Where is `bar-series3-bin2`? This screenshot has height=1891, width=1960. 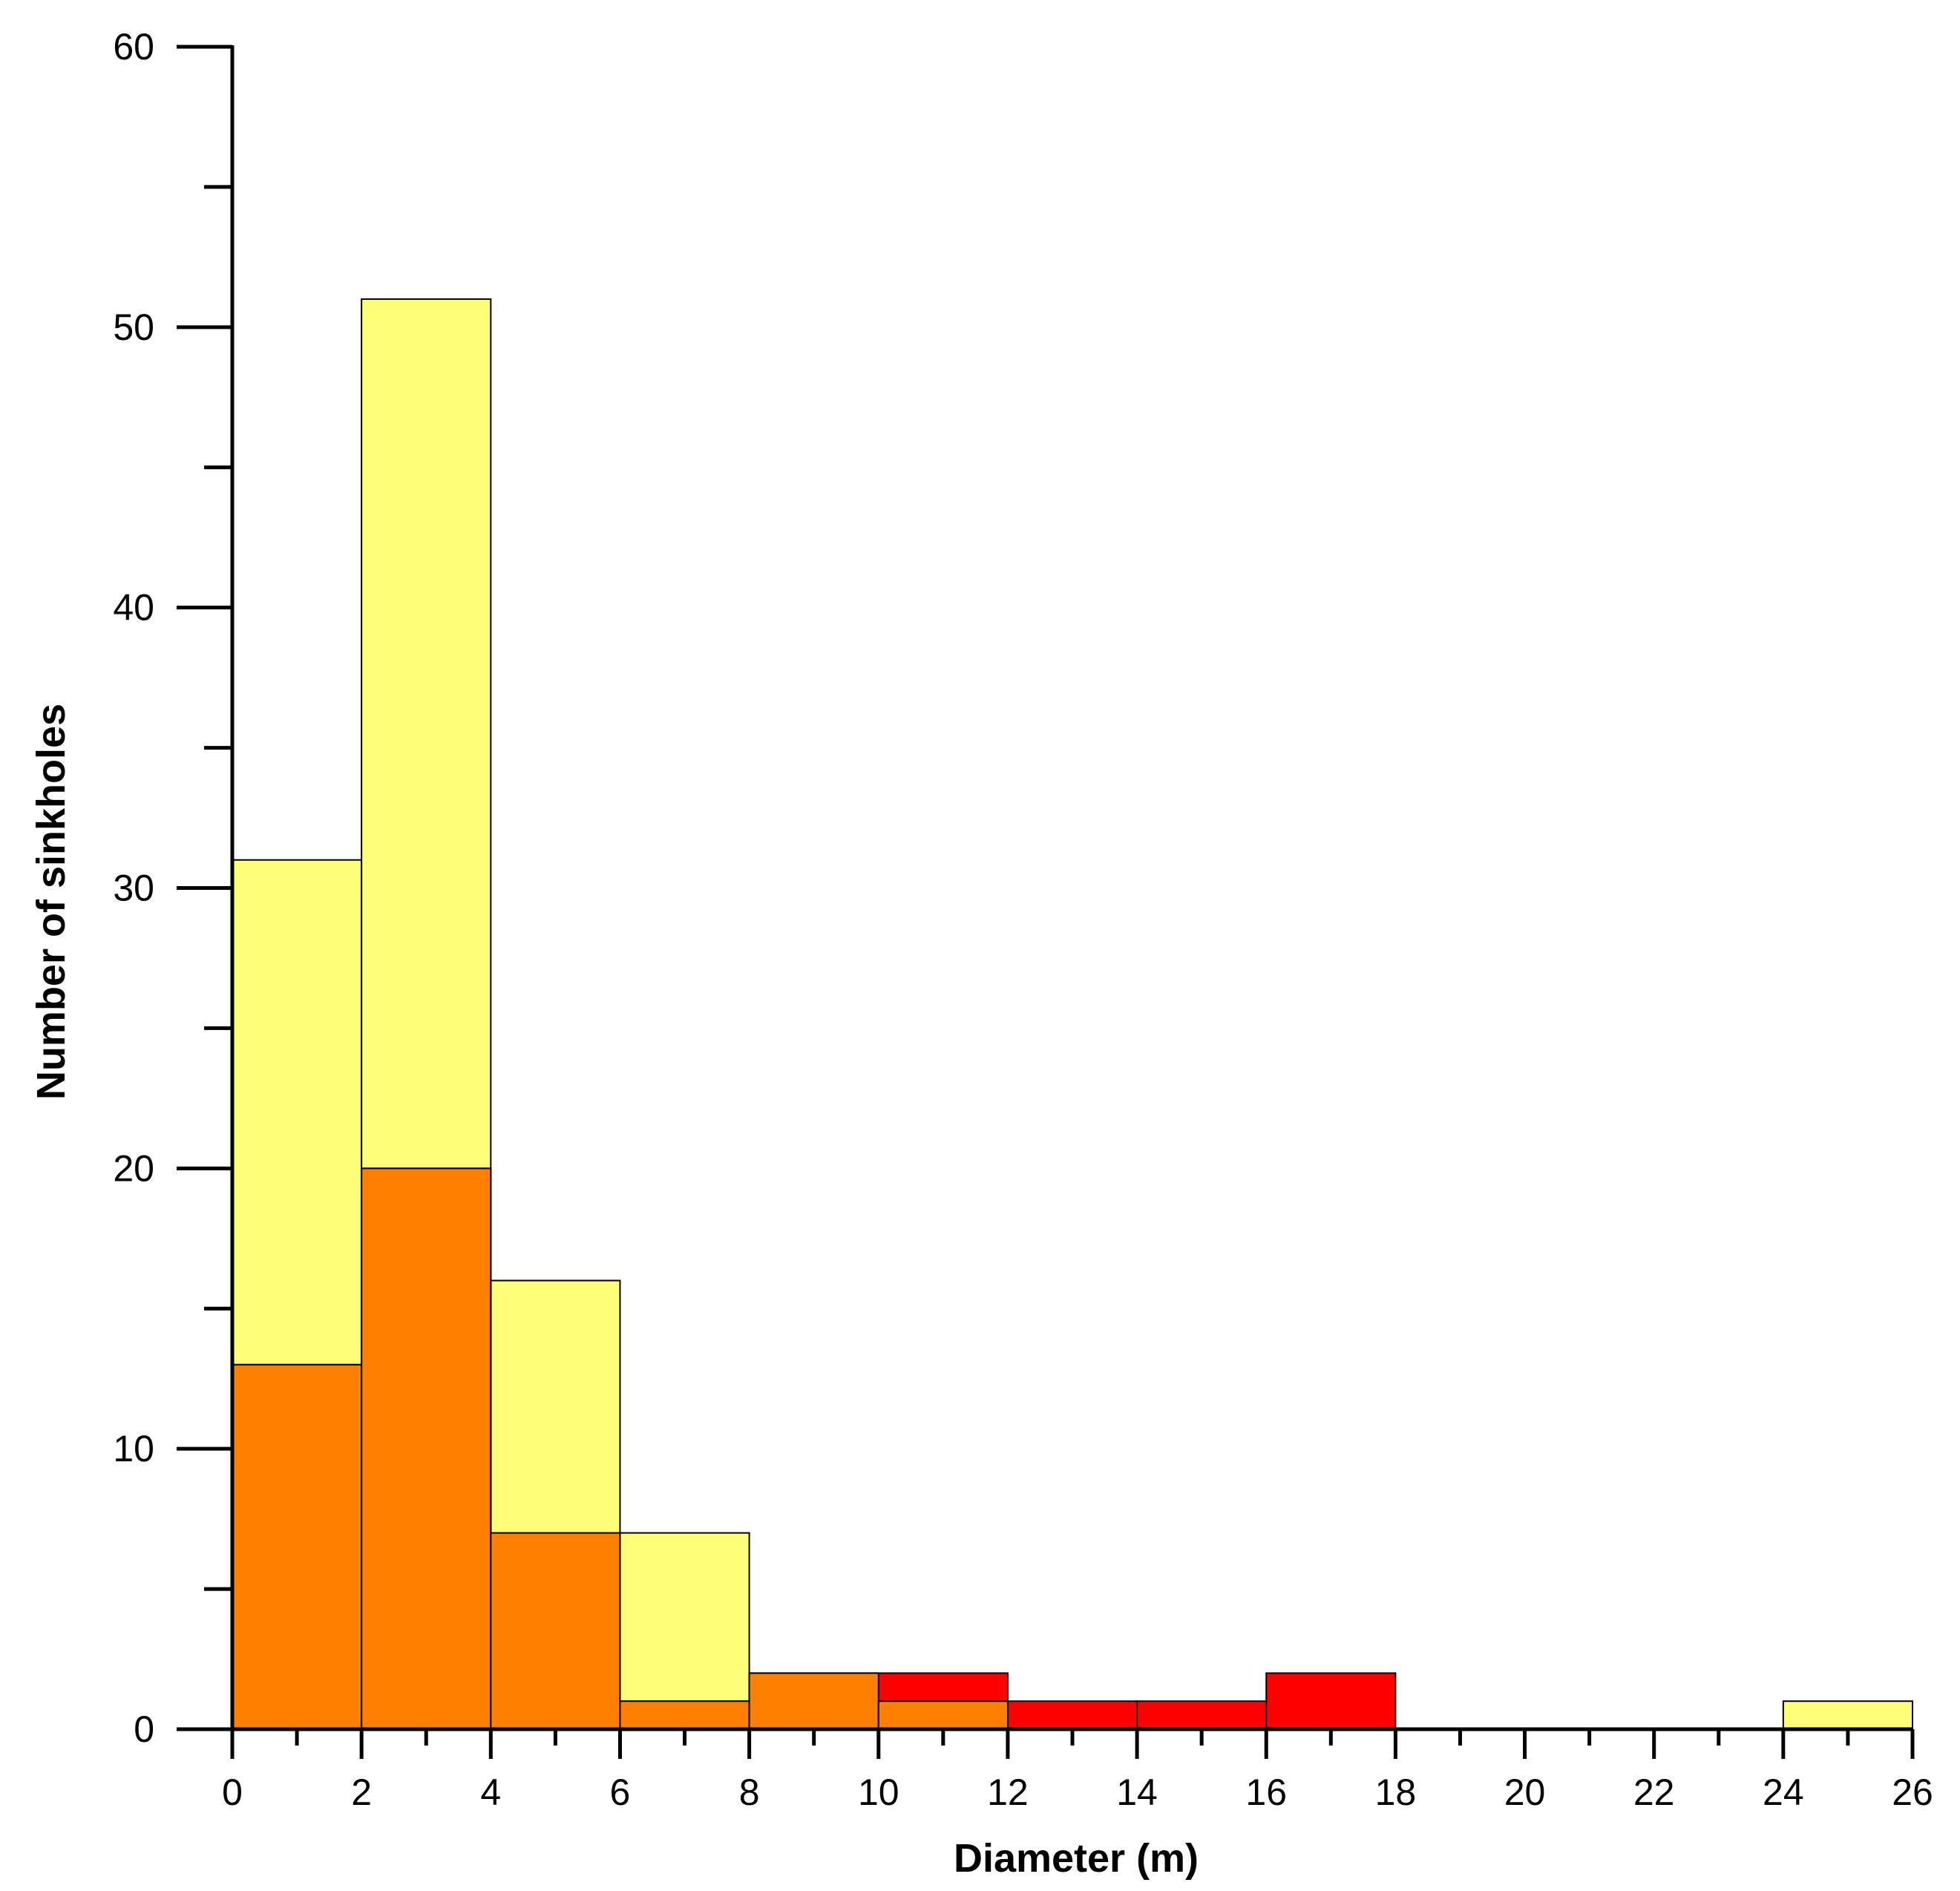
bar-series3-bin2 is located at coordinates (555, 1631).